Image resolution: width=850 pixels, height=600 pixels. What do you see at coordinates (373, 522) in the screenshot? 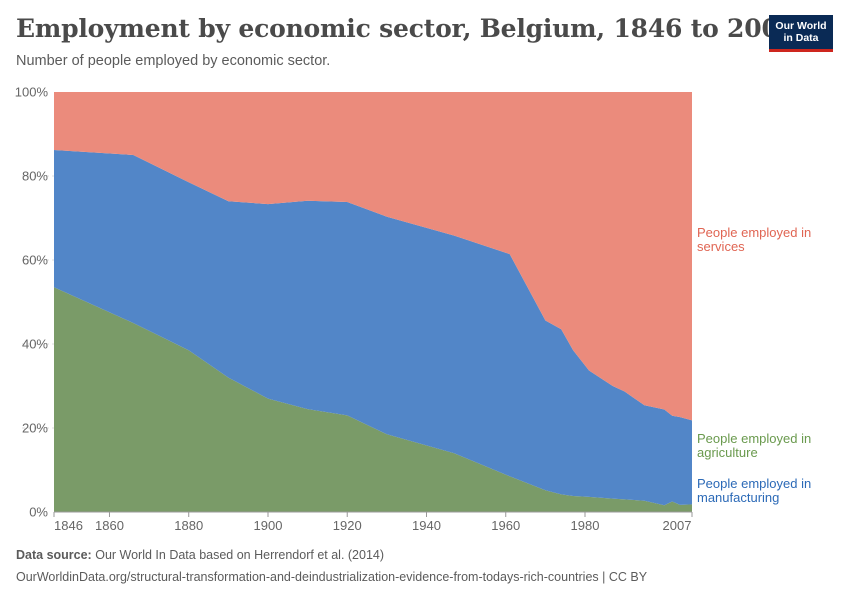
I see `x-axis-ticks: 1846 1860 1880 1900 1920 1940 1960 1980 2007` at bounding box center [373, 522].